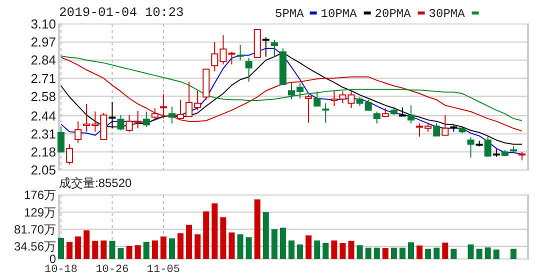  Describe the element at coordinates (35, 247) in the screenshot. I see `y-tick-label: 34.56万` at that location.